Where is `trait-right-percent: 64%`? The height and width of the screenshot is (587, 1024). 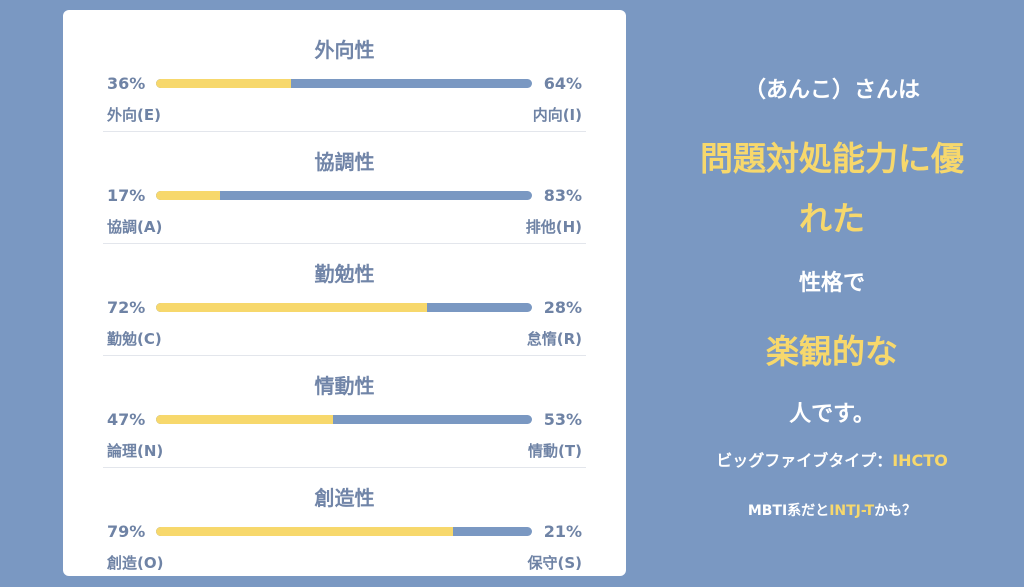
trait-right-percent: 64% is located at coordinates (562, 83).